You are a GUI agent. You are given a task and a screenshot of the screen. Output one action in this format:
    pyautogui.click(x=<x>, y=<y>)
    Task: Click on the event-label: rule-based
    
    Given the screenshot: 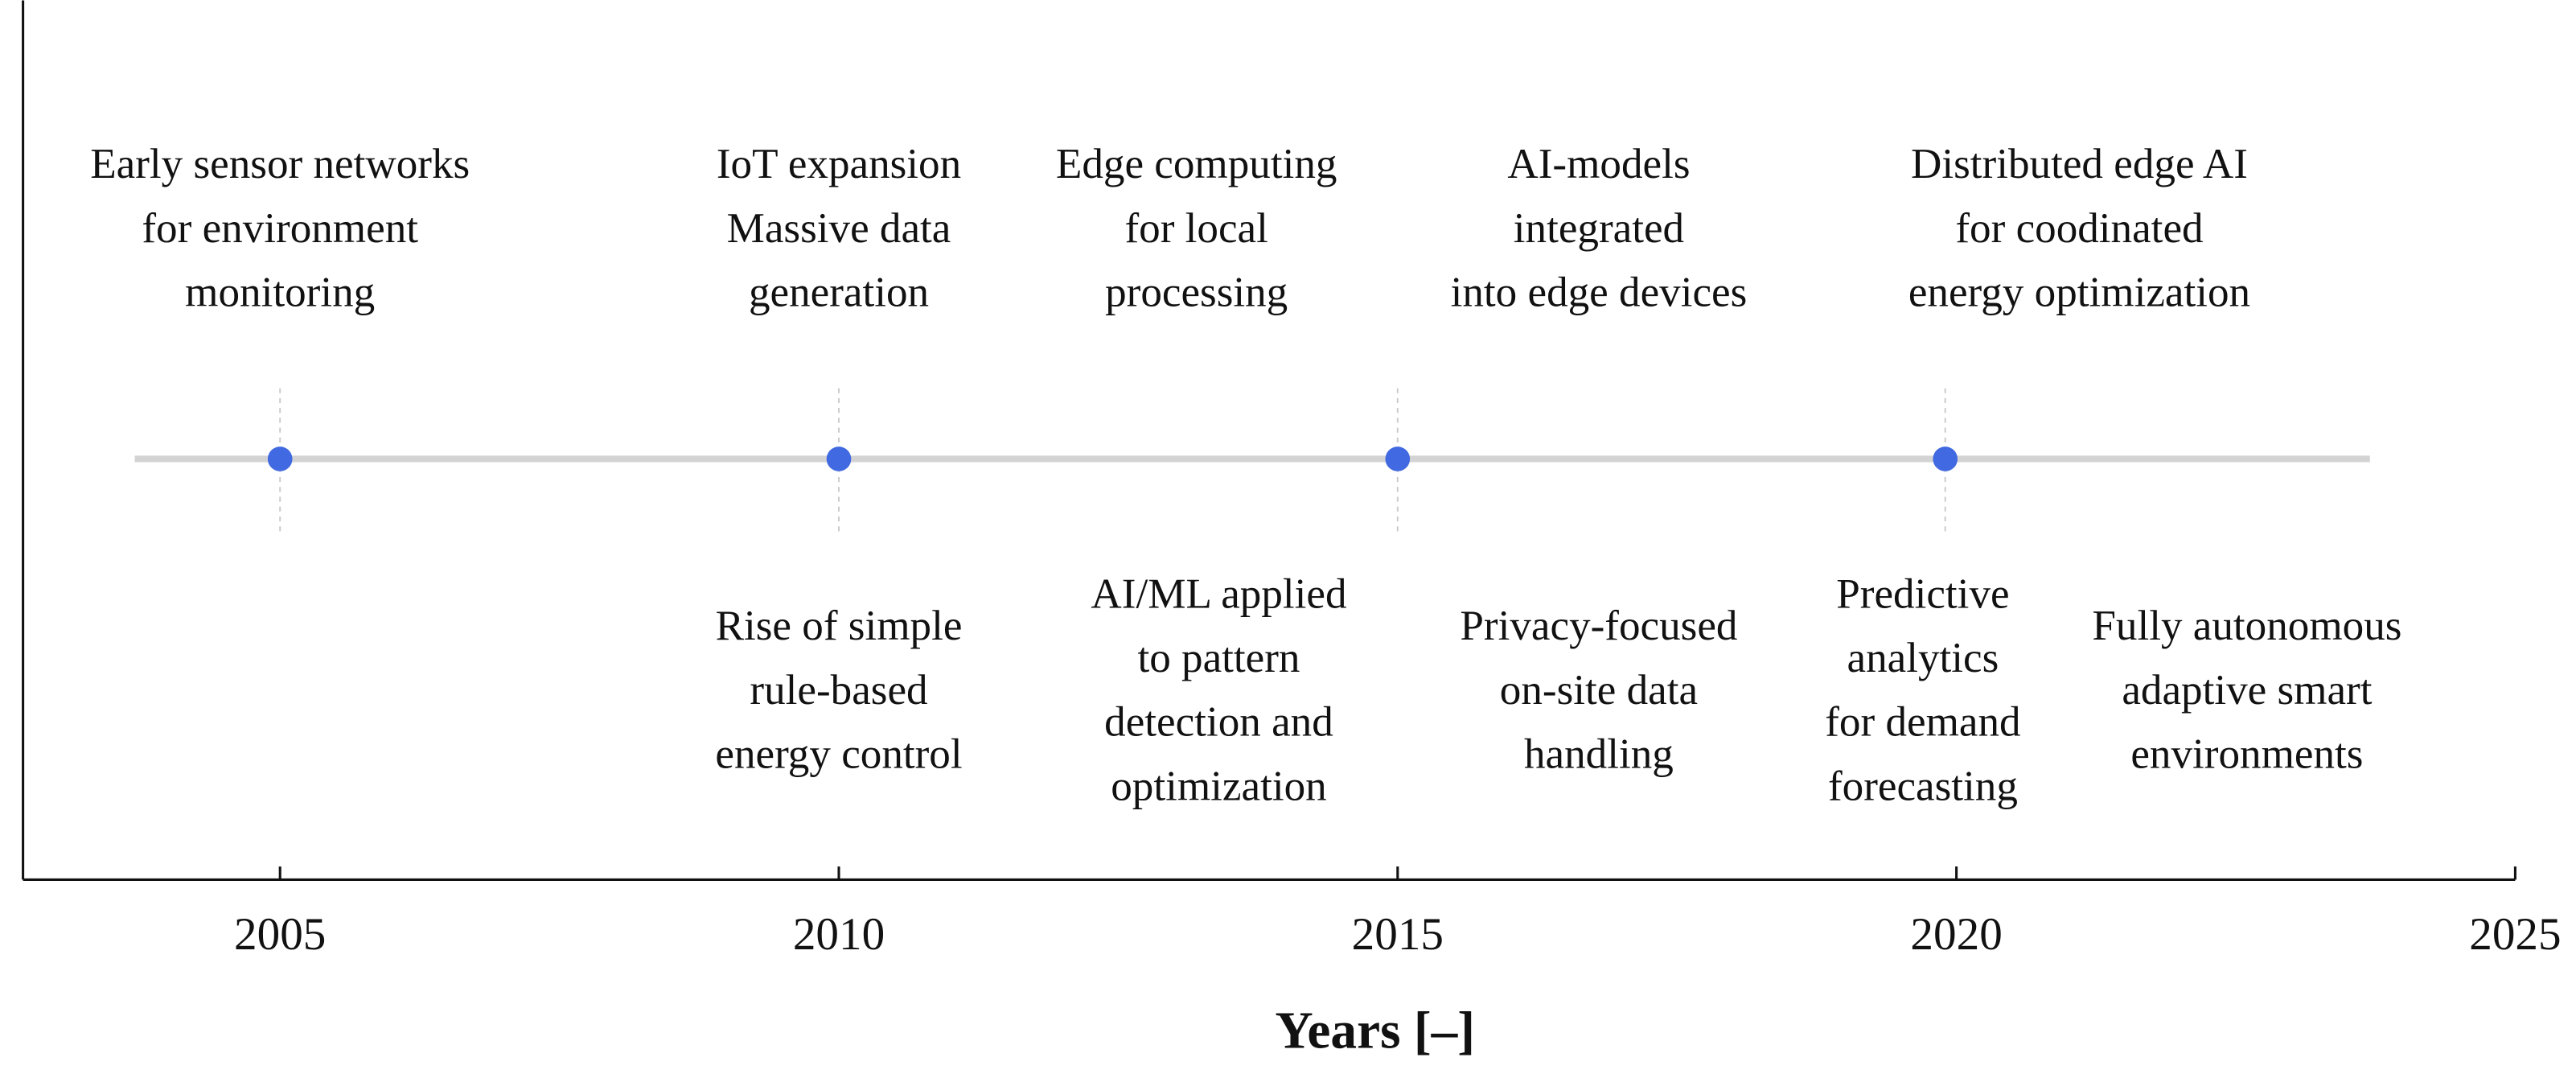 What is the action you would take?
    pyautogui.click(x=838, y=690)
    